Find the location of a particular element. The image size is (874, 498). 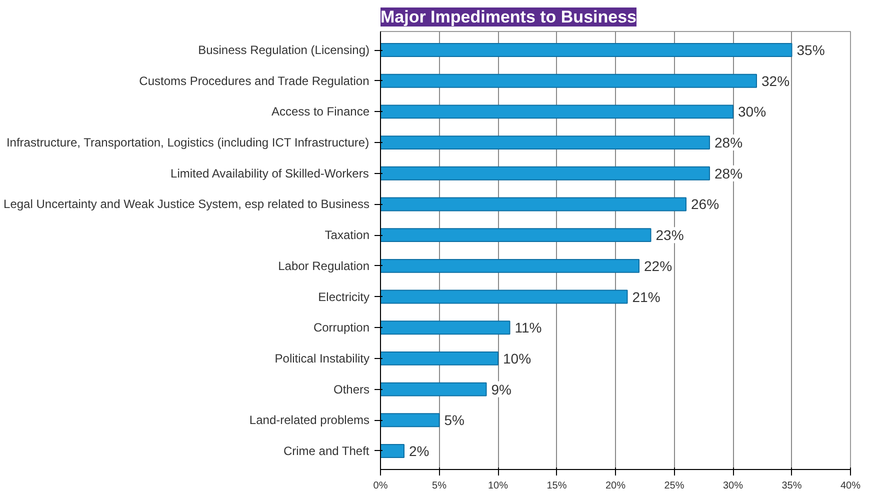

y-tick-label: Land-related problems is located at coordinates (309, 420).